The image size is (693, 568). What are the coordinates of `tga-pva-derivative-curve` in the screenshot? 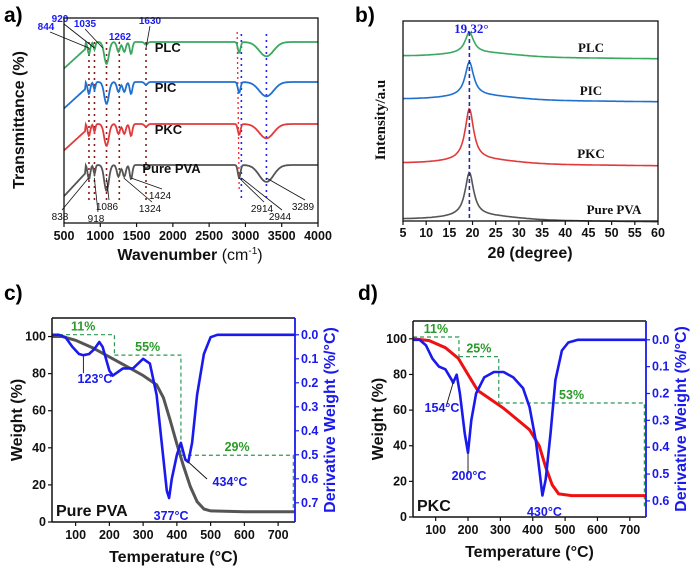 It's located at (173, 416).